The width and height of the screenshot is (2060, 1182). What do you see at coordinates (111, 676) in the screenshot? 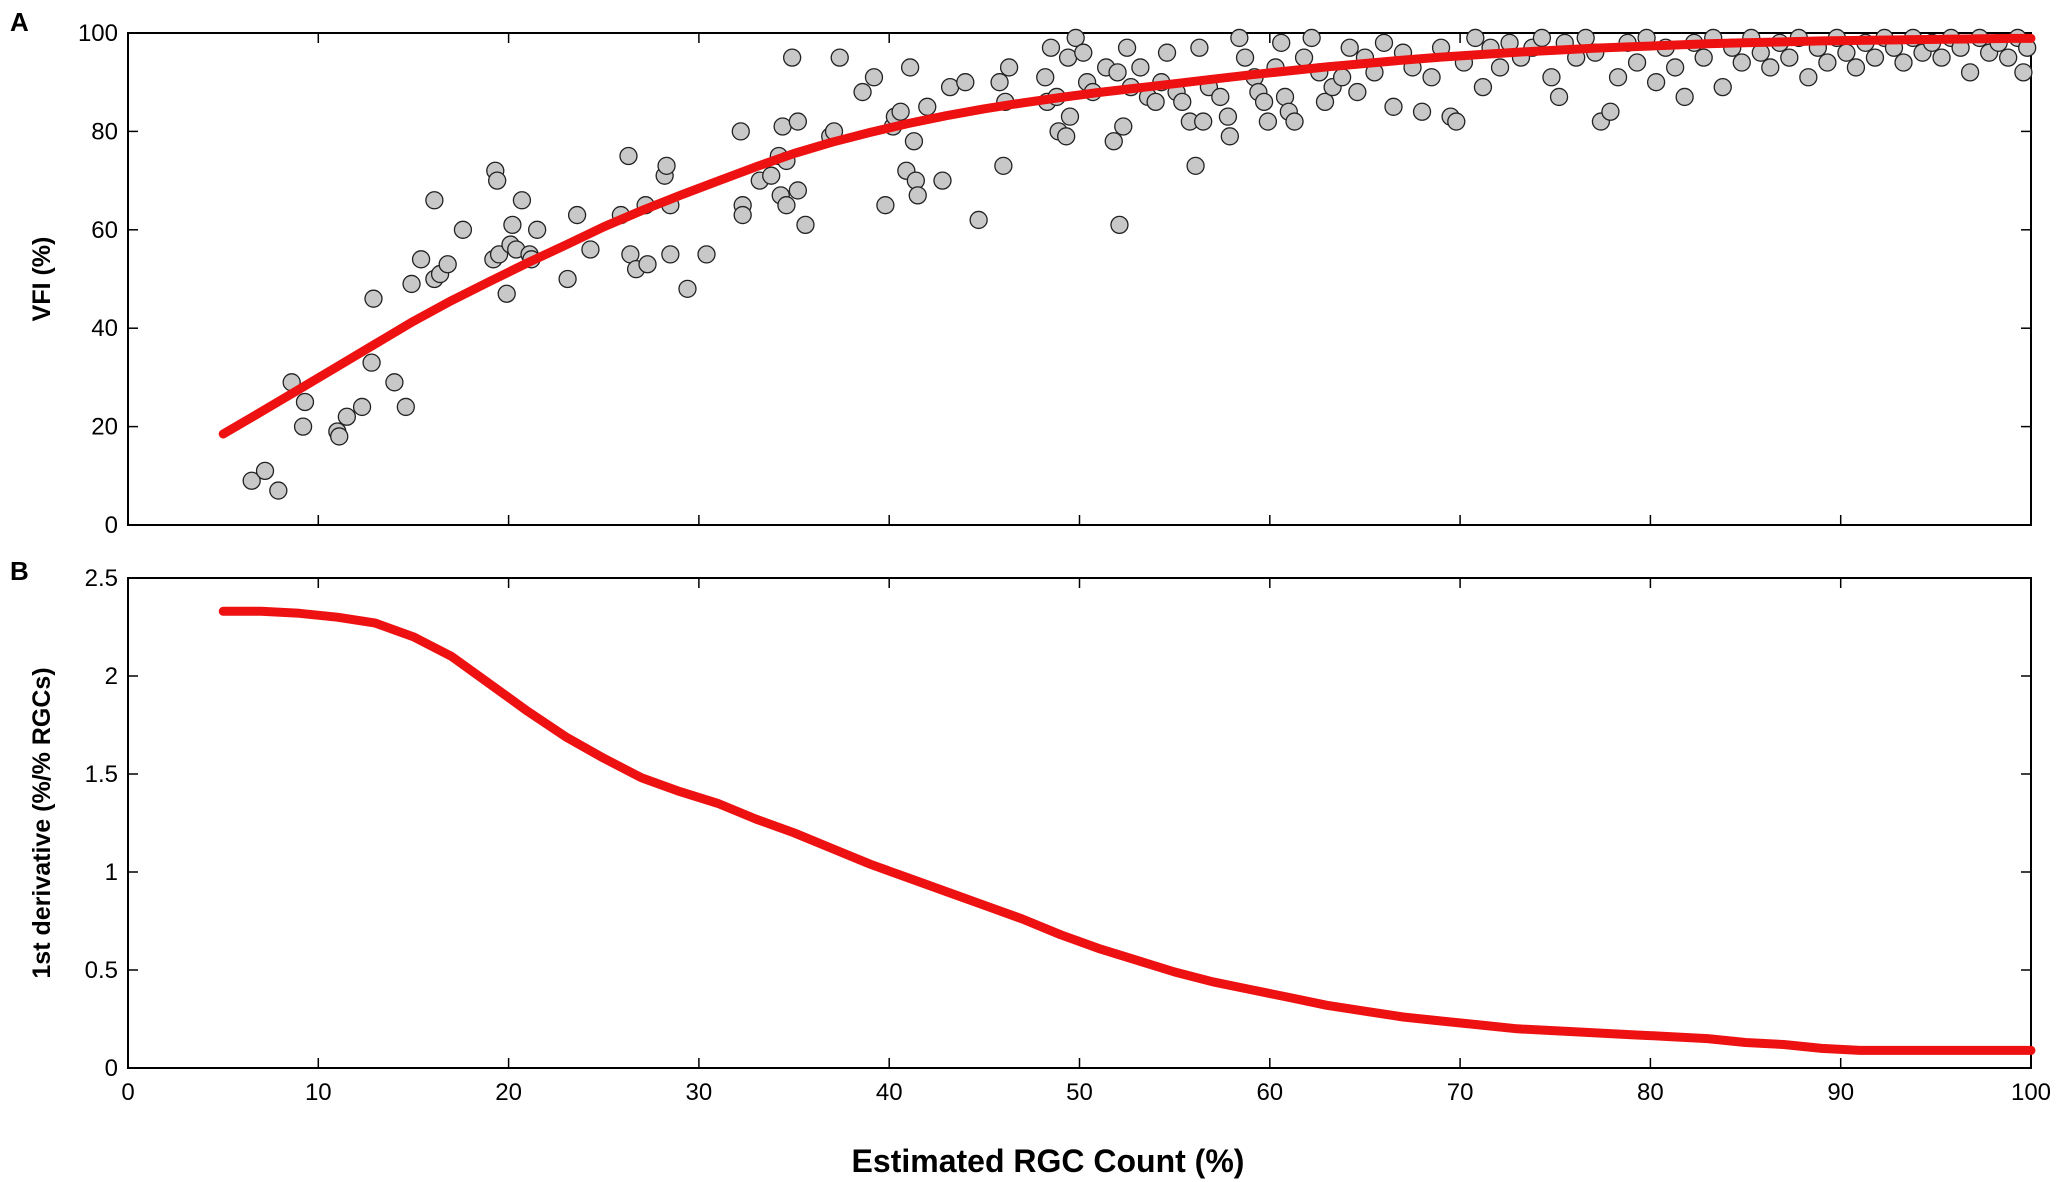
I see `panel-b-ytick-label: 2` at bounding box center [111, 676].